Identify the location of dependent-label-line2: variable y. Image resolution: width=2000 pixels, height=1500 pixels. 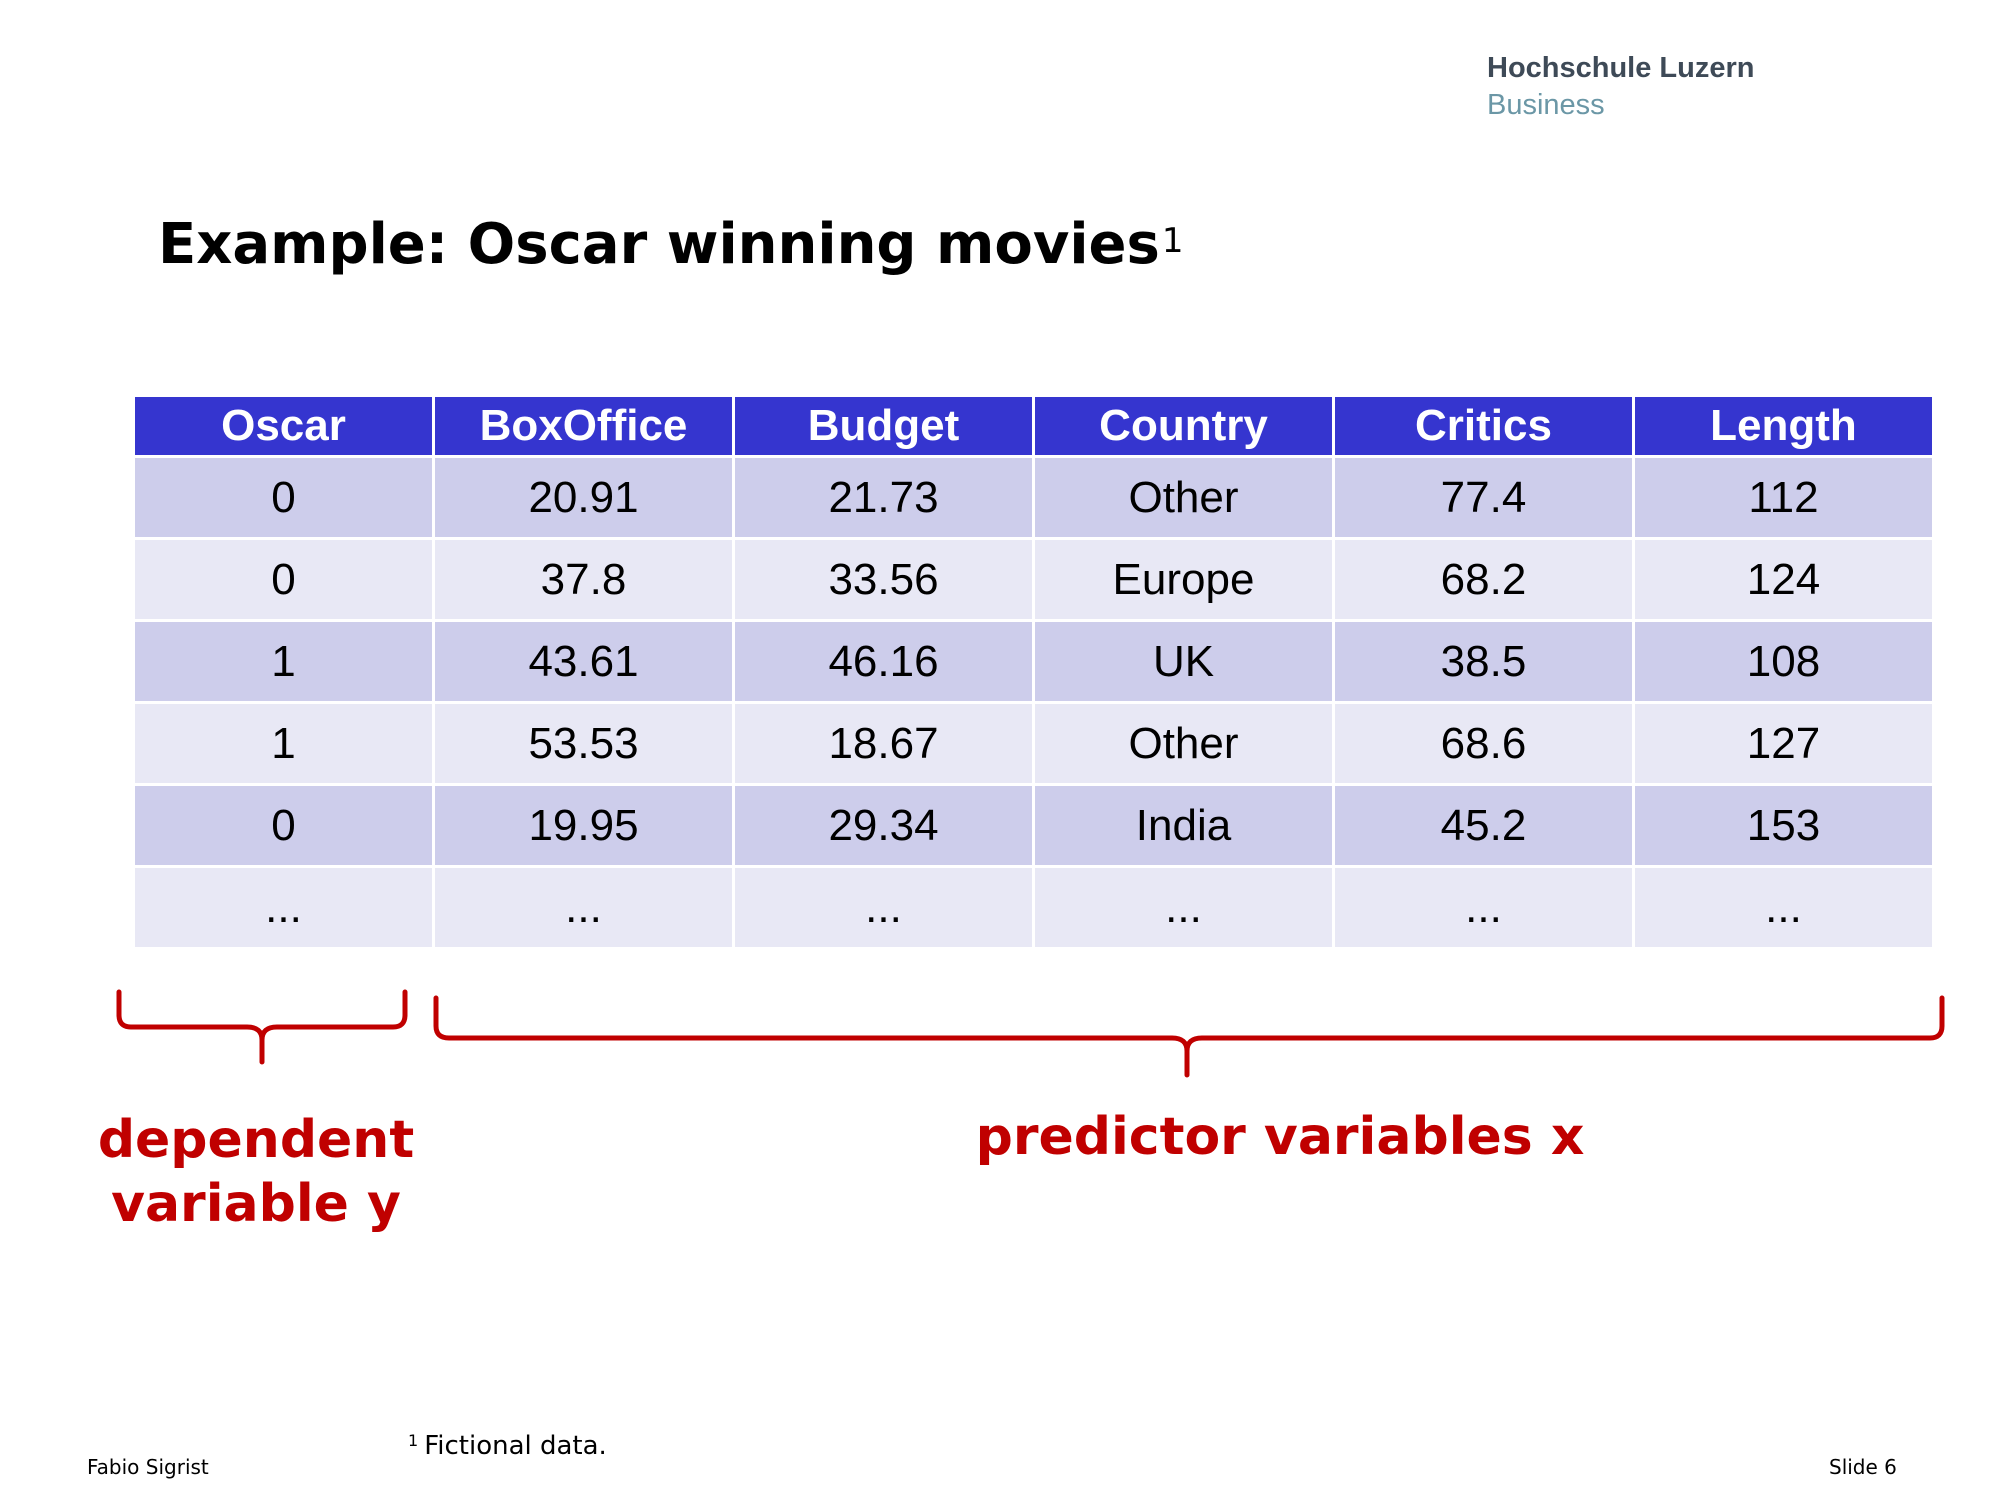
(256, 1204).